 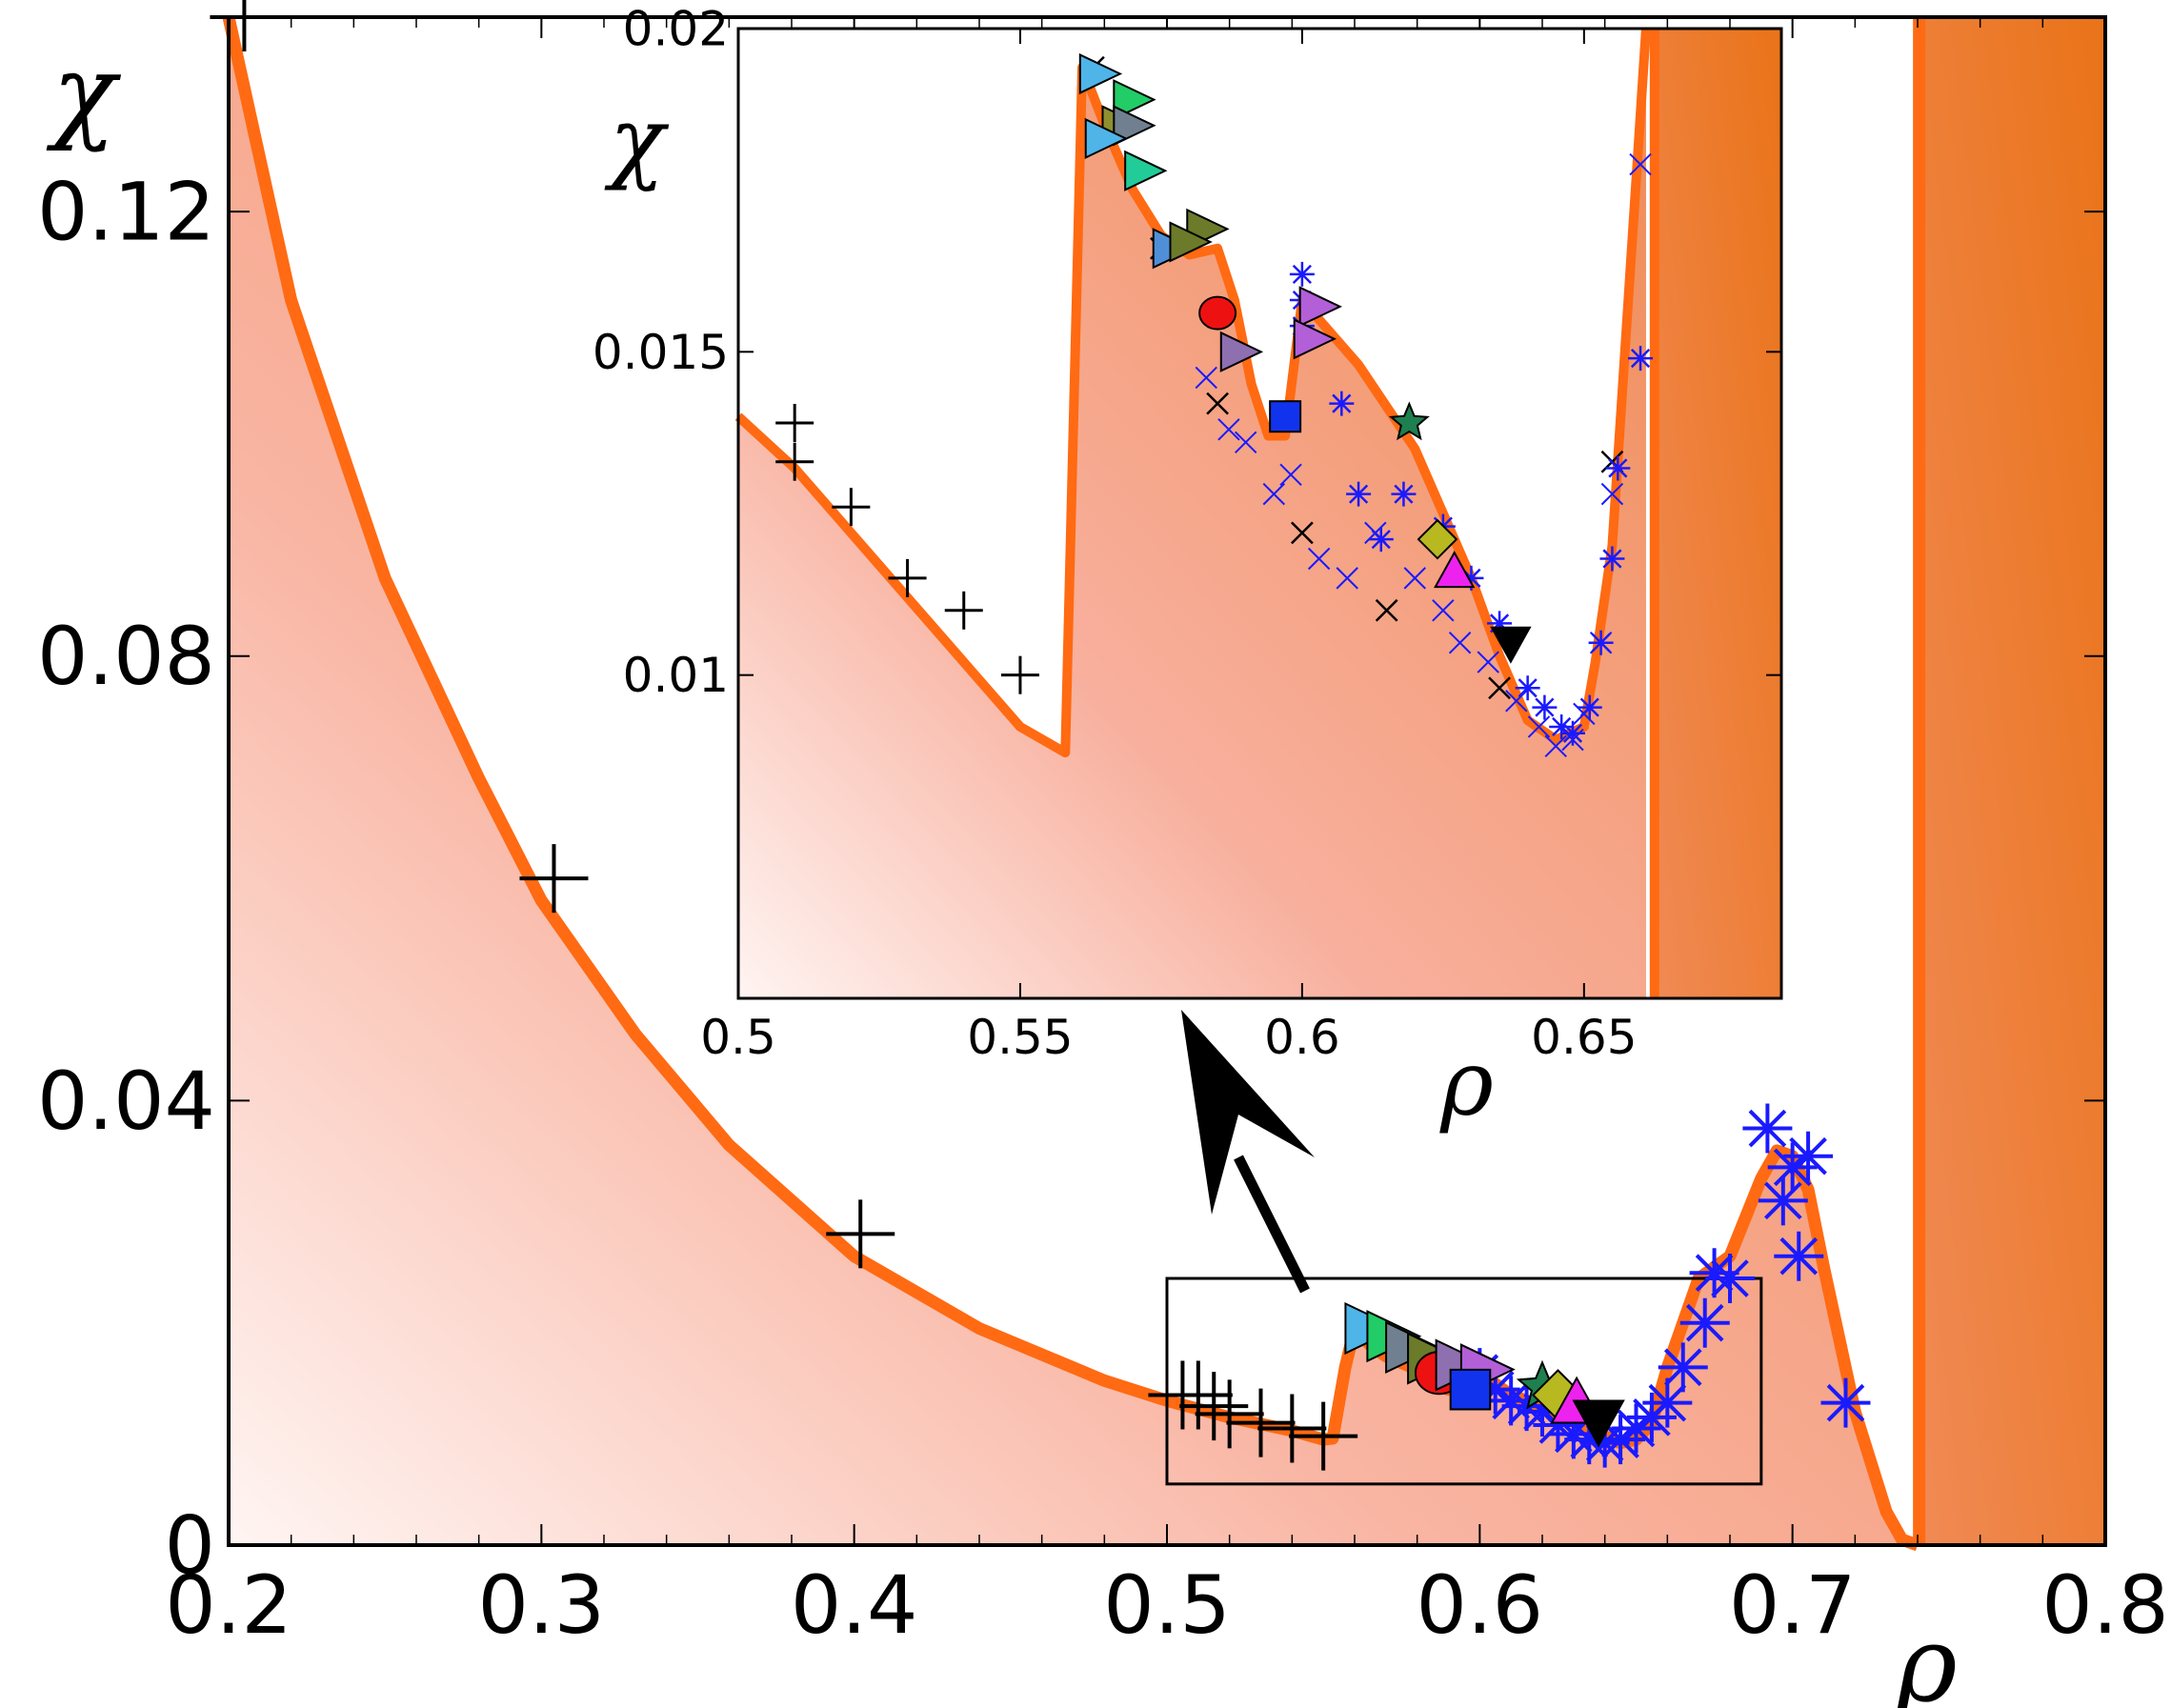 What do you see at coordinates (190, 1545) in the screenshot?
I see `y-tick-label: 0` at bounding box center [190, 1545].